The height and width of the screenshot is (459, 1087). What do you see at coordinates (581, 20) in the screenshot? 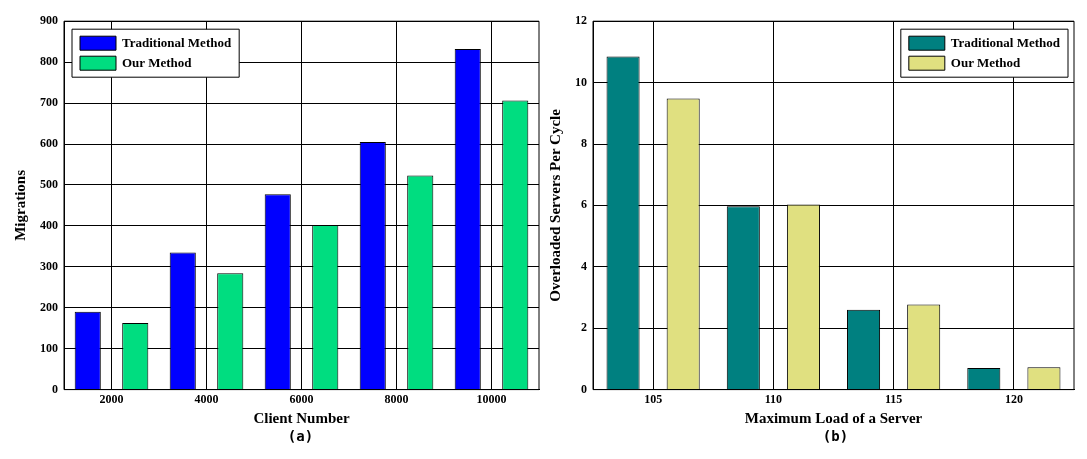
I see `y-tick-label: 12` at bounding box center [581, 20].